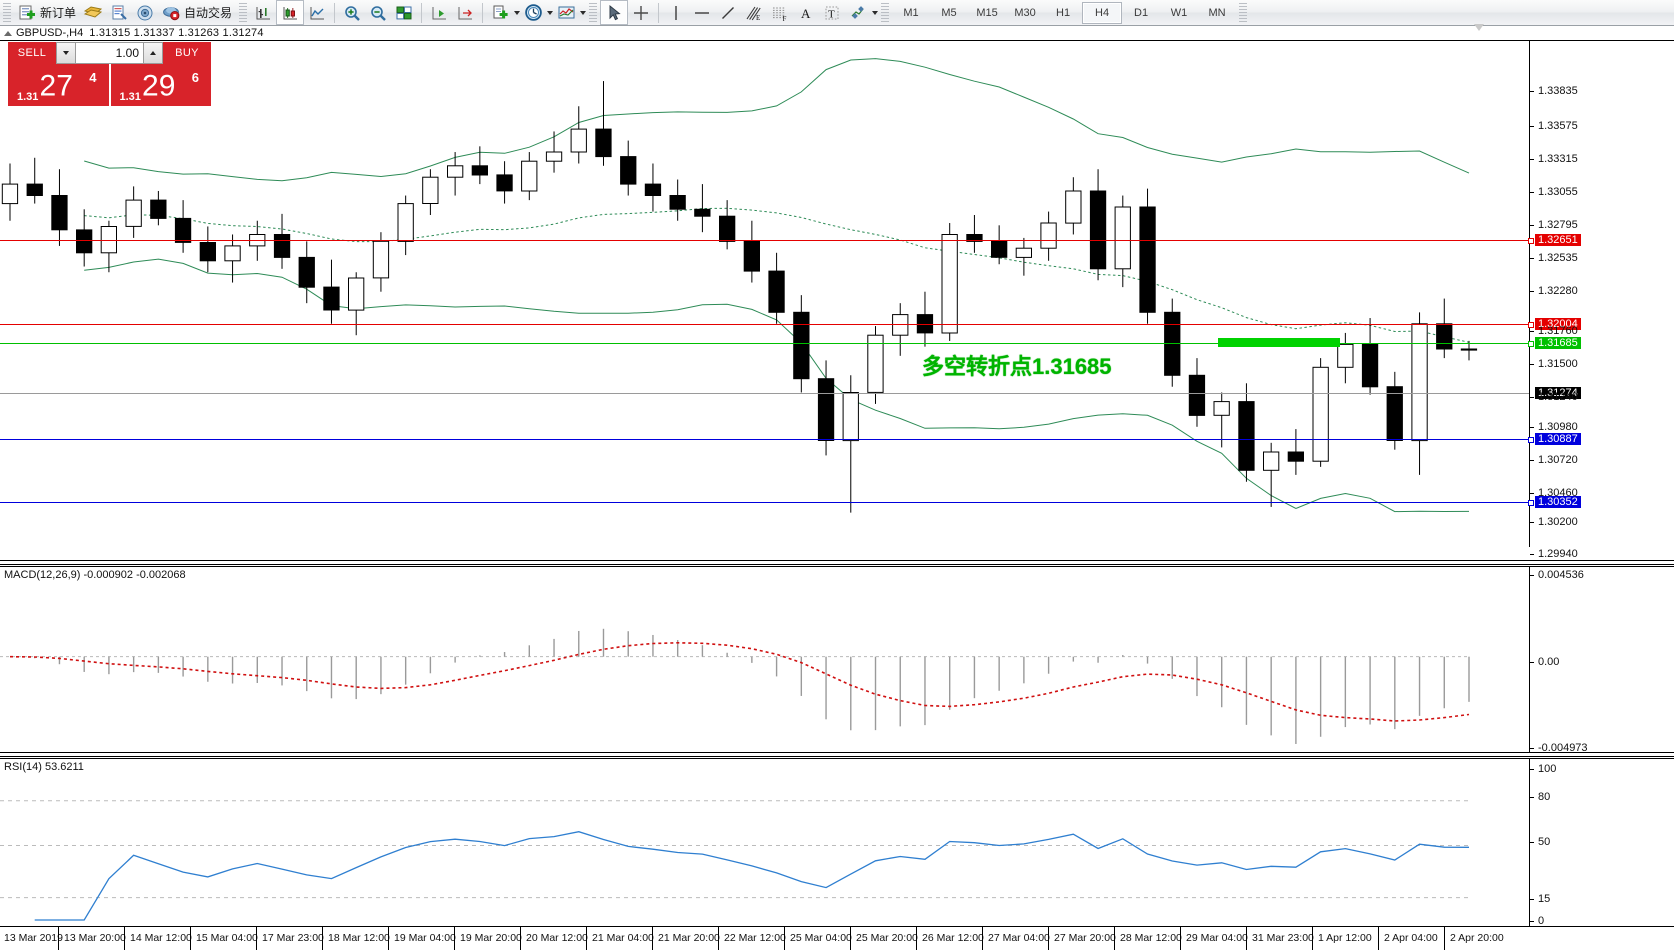  Describe the element at coordinates (614, 12) in the screenshot. I see `cursor-icon` at that location.